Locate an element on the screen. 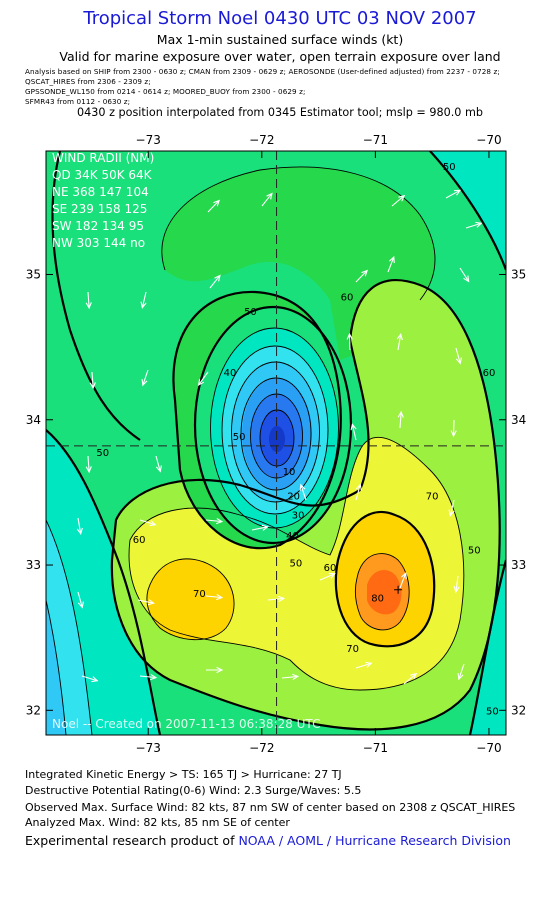  wind-radii-row: SE 239 158 125 is located at coordinates (99, 209).